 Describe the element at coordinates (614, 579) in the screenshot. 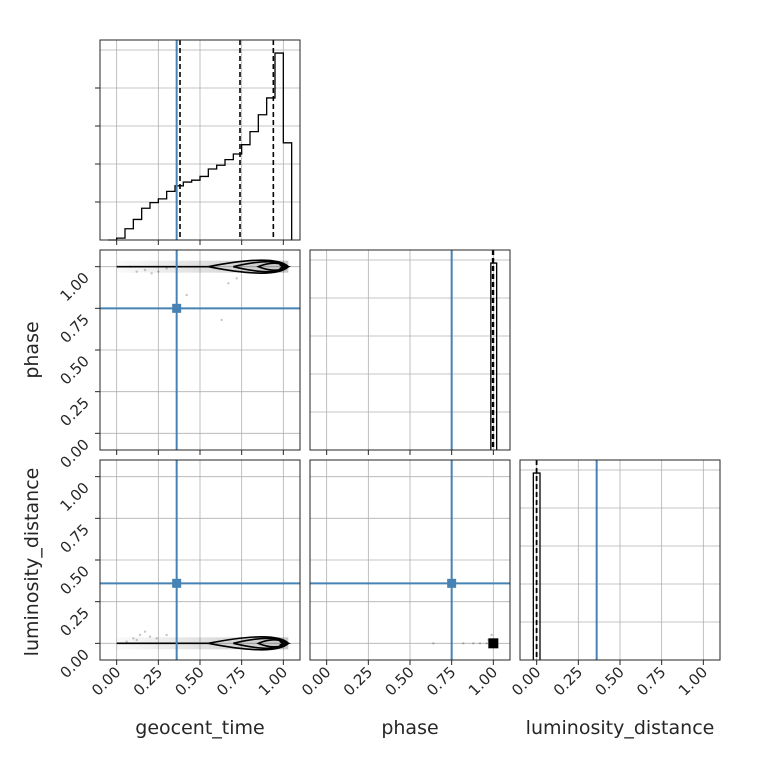

I see `hist-panel-luminosity-distance: 0.00 0.25 0.50 0.75 1.00` at that location.